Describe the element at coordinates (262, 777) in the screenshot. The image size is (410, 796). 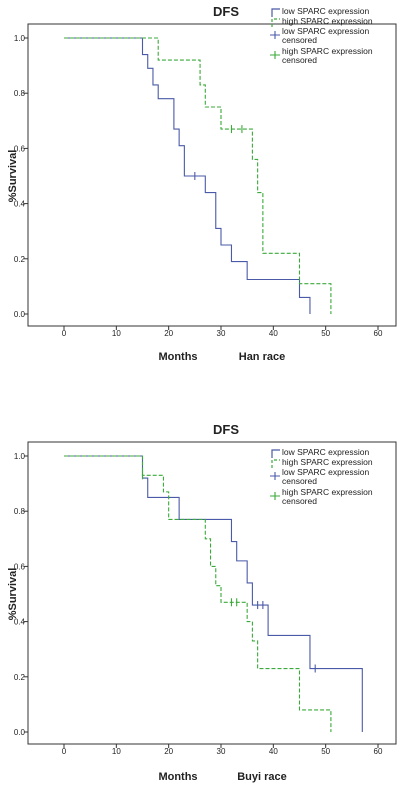
I see `x-axis-label-note: Buyi race` at that location.